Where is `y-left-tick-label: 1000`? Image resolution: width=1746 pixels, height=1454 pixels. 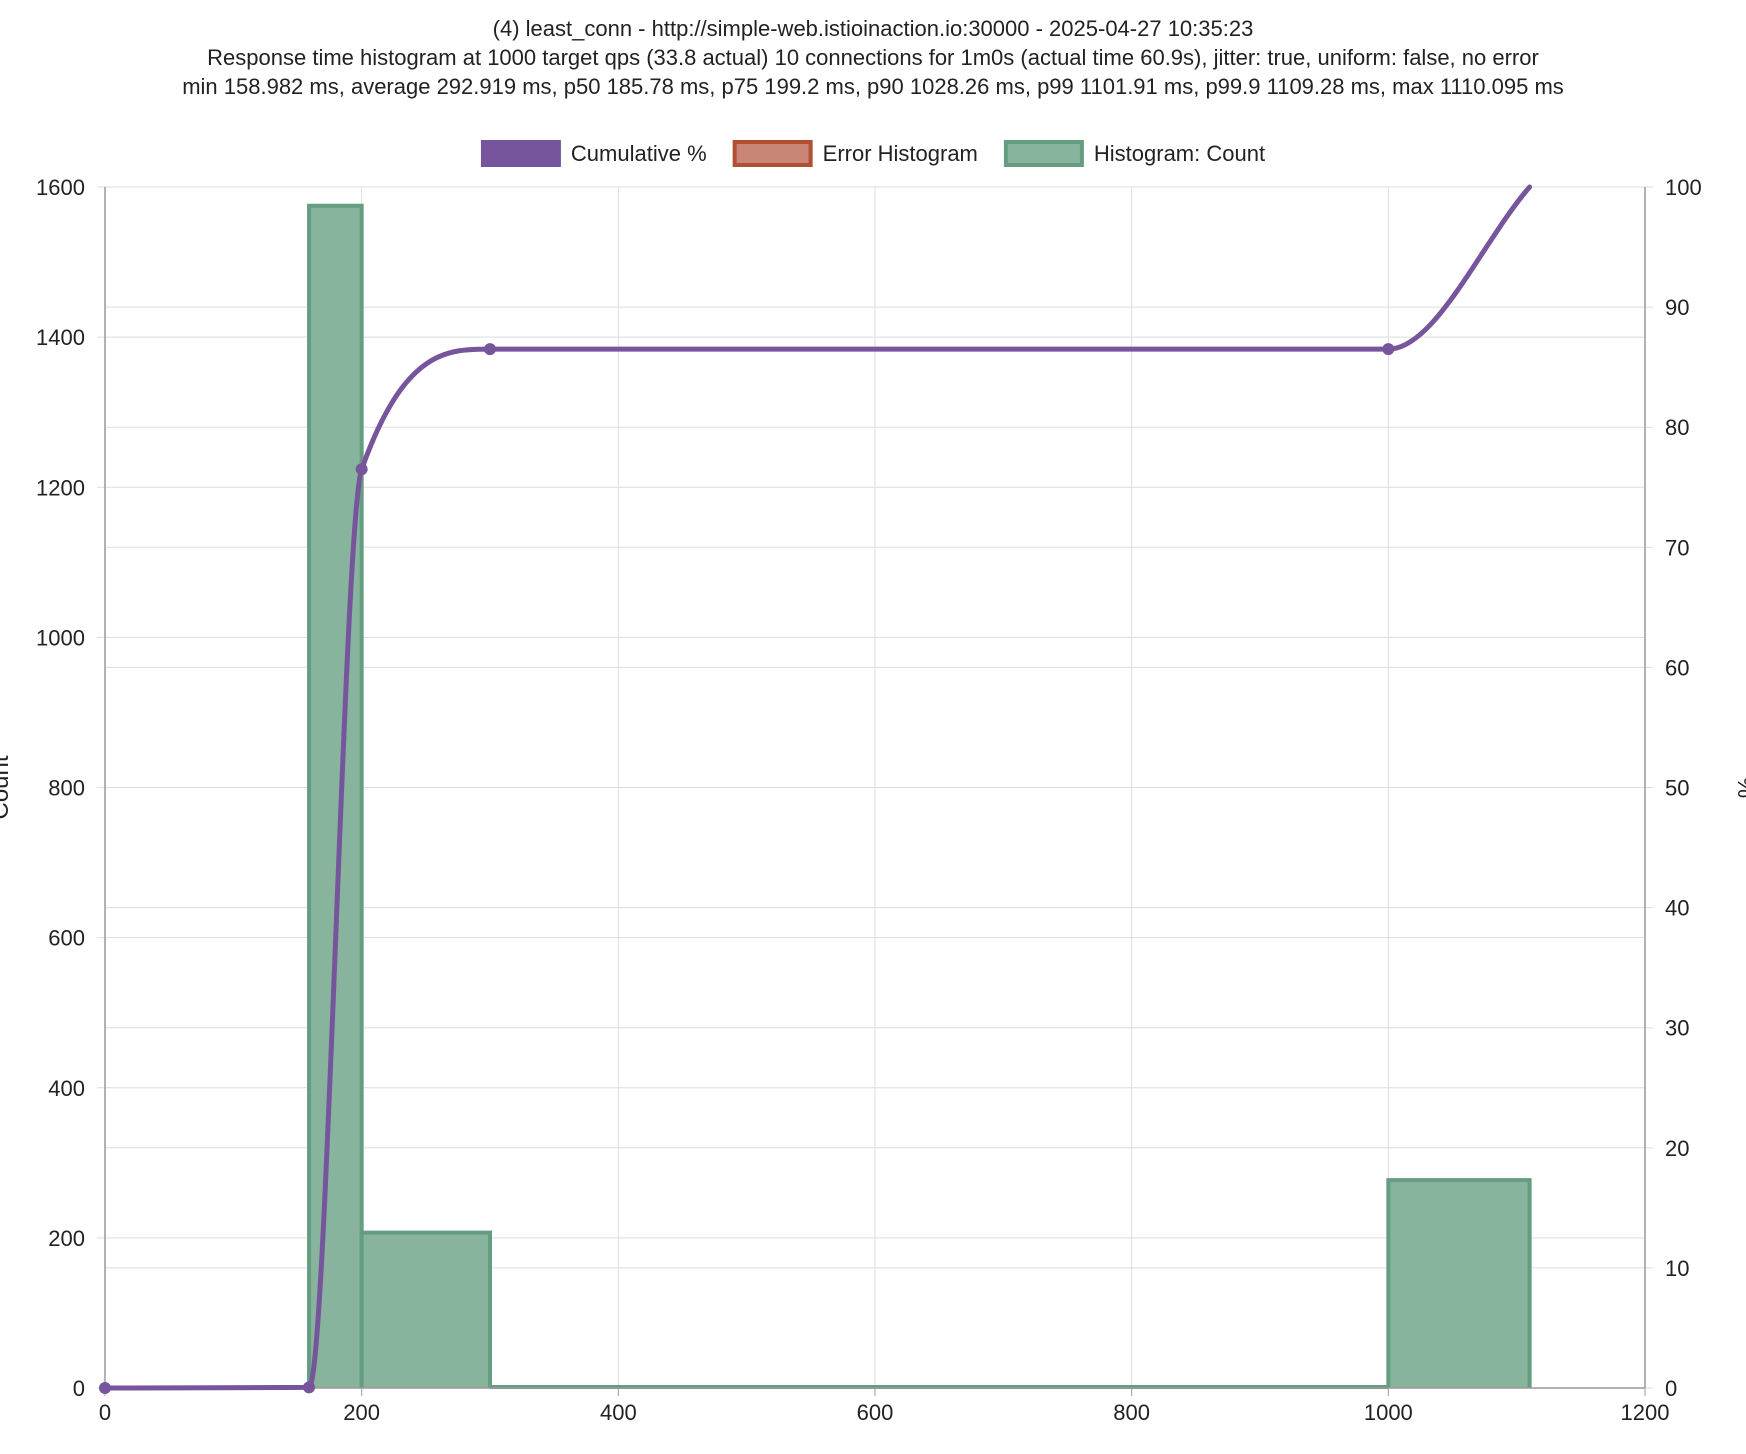 y-left-tick-label: 1000 is located at coordinates (60, 637).